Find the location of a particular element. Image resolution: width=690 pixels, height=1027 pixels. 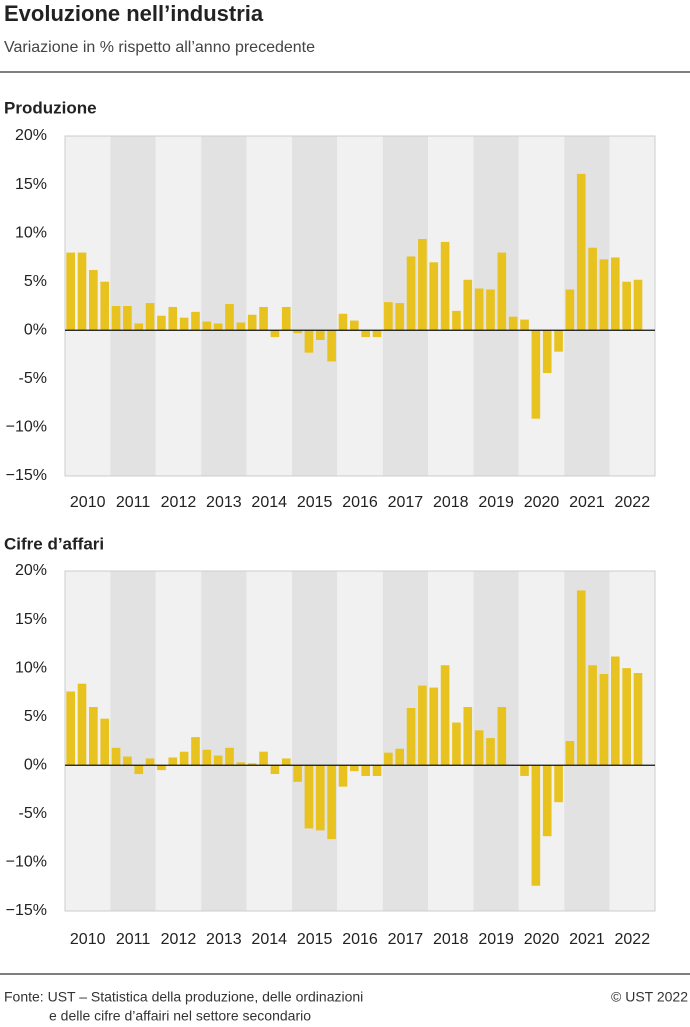

y-tick-label: -5% is located at coordinates (33, 813).